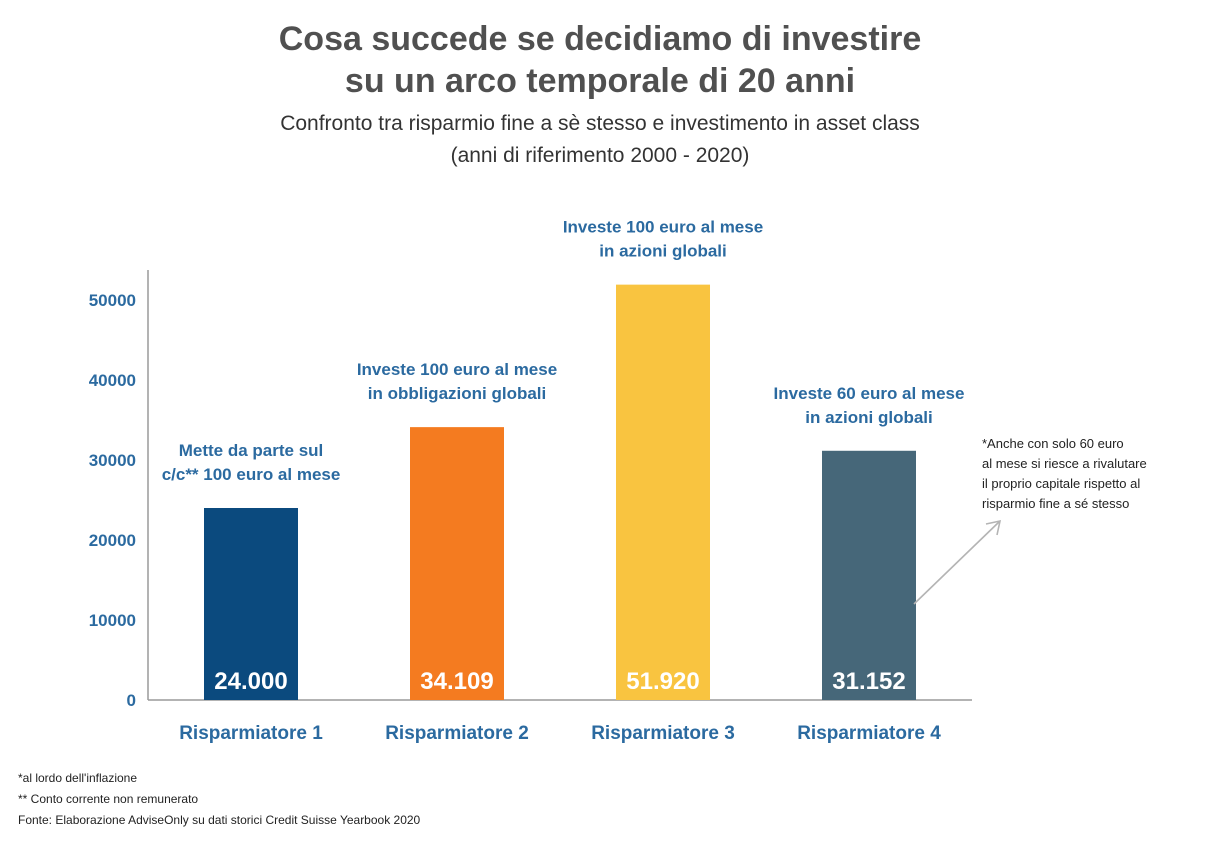 The width and height of the screenshot is (1210, 858). What do you see at coordinates (869, 733) in the screenshot?
I see `x-category-label: Risparmiatore 4` at bounding box center [869, 733].